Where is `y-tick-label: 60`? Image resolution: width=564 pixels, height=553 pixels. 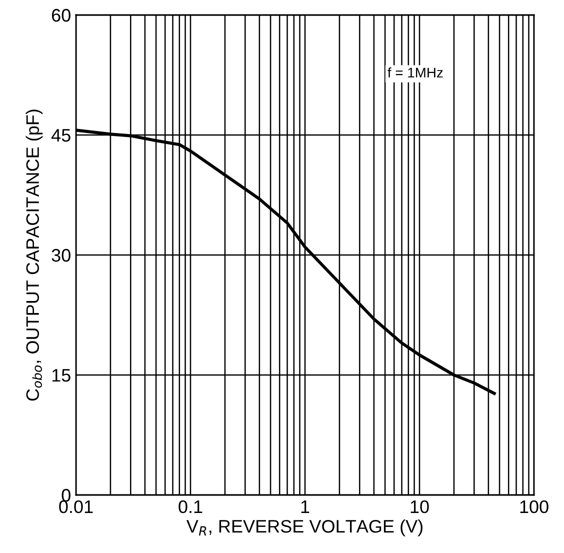
y-tick-label: 60 is located at coordinates (61, 15).